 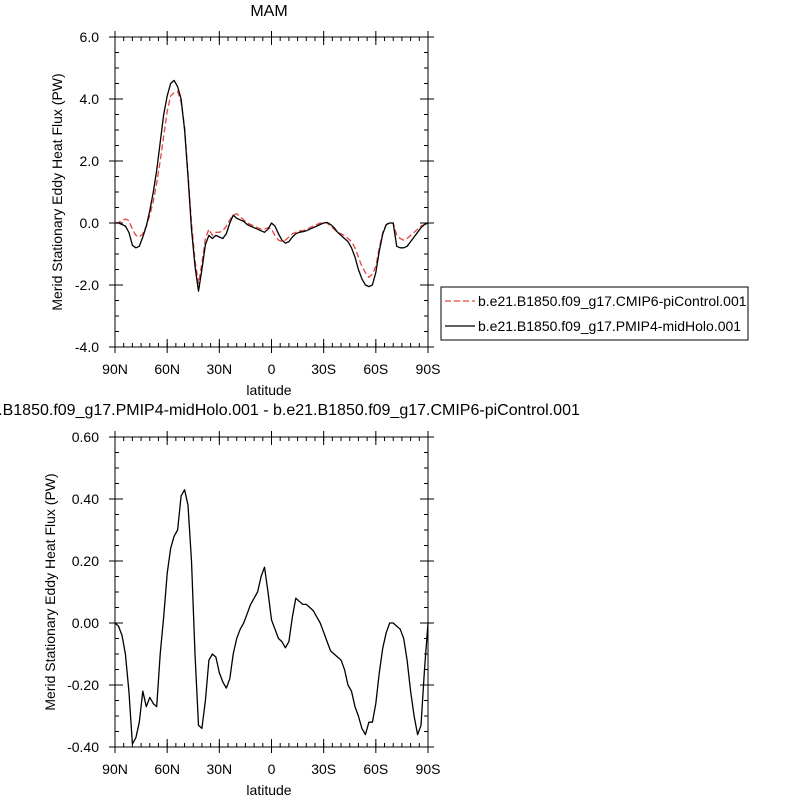 I want to click on top-x-axis-label: latitude, so click(x=268, y=390).